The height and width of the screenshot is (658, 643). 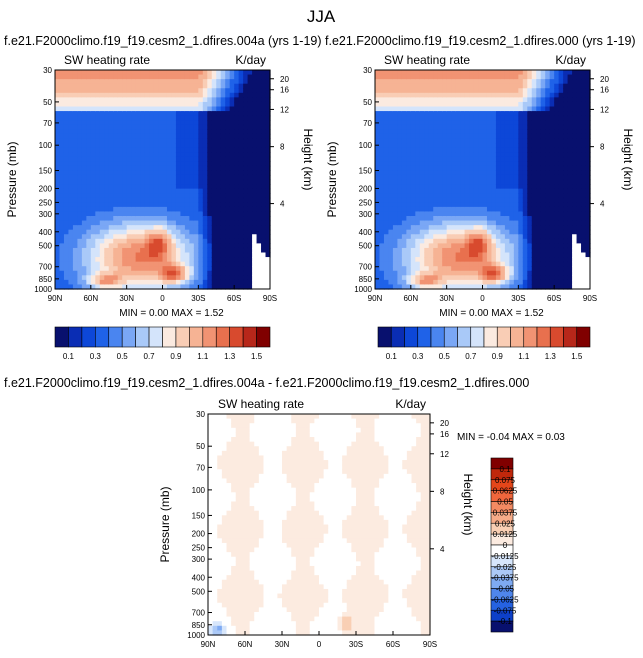 I want to click on colorbar-label: 0.7, so click(x=150, y=356).